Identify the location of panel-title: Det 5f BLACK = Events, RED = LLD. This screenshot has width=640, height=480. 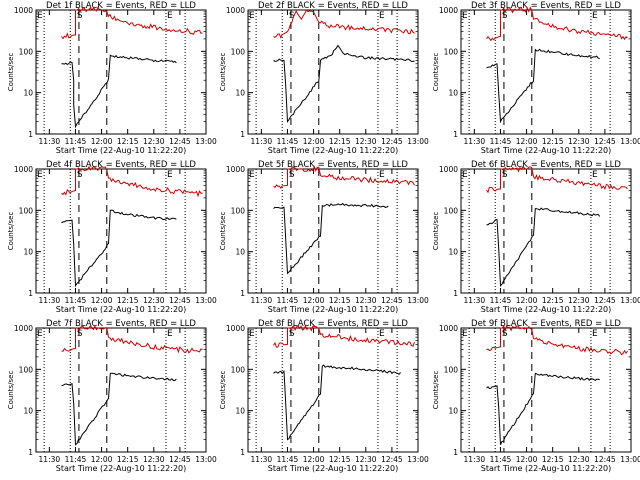
(333, 165).